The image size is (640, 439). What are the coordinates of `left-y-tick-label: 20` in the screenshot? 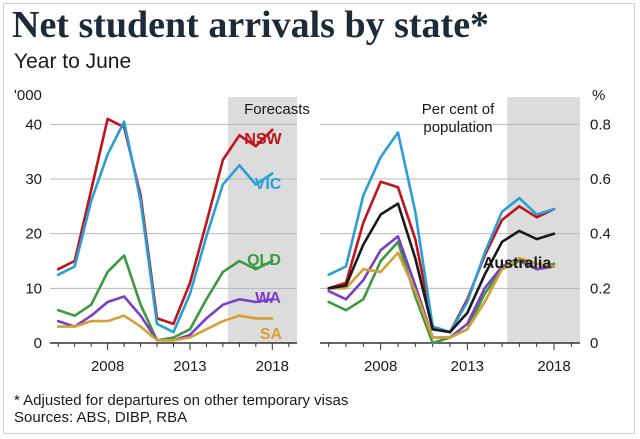 It's located at (33, 234).